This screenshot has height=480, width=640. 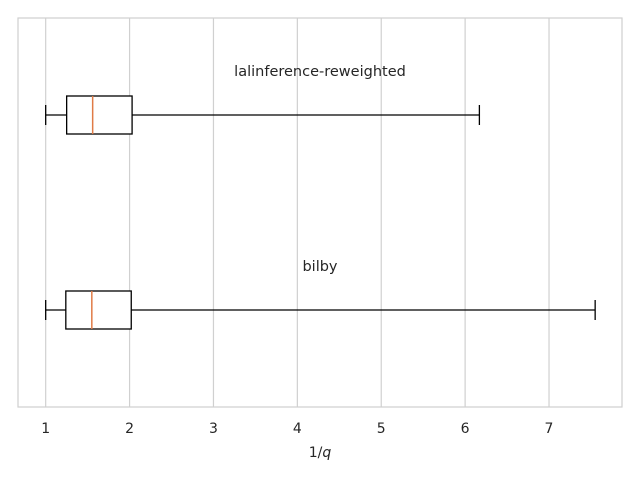 What do you see at coordinates (316, 453) in the screenshot?
I see `x-axis-label-num: 1/` at bounding box center [316, 453].